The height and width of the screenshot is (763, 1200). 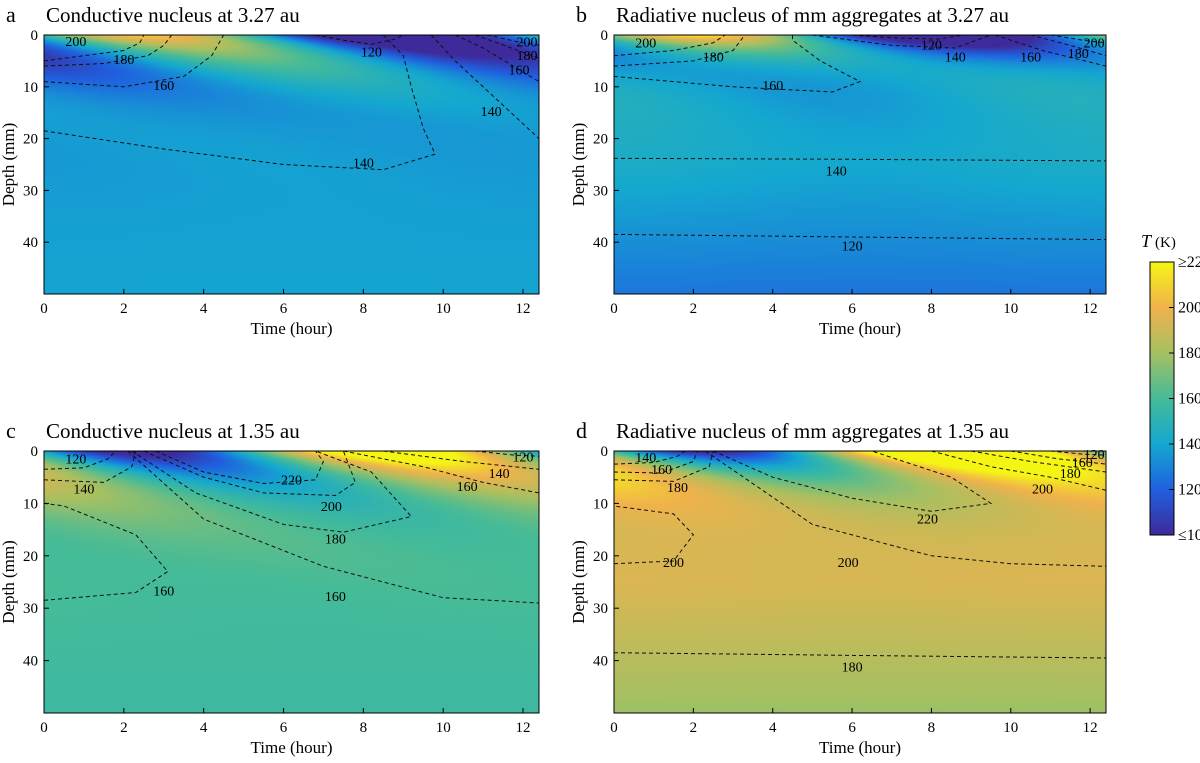 I want to click on colorbar-symbol: T, so click(x=1147, y=241).